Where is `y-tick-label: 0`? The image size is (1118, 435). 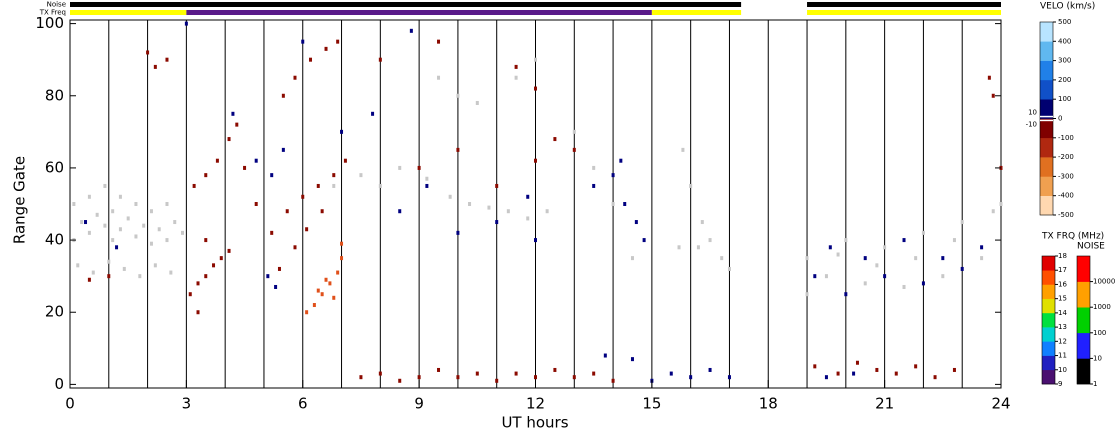 y-tick-label: 0 is located at coordinates (59, 384).